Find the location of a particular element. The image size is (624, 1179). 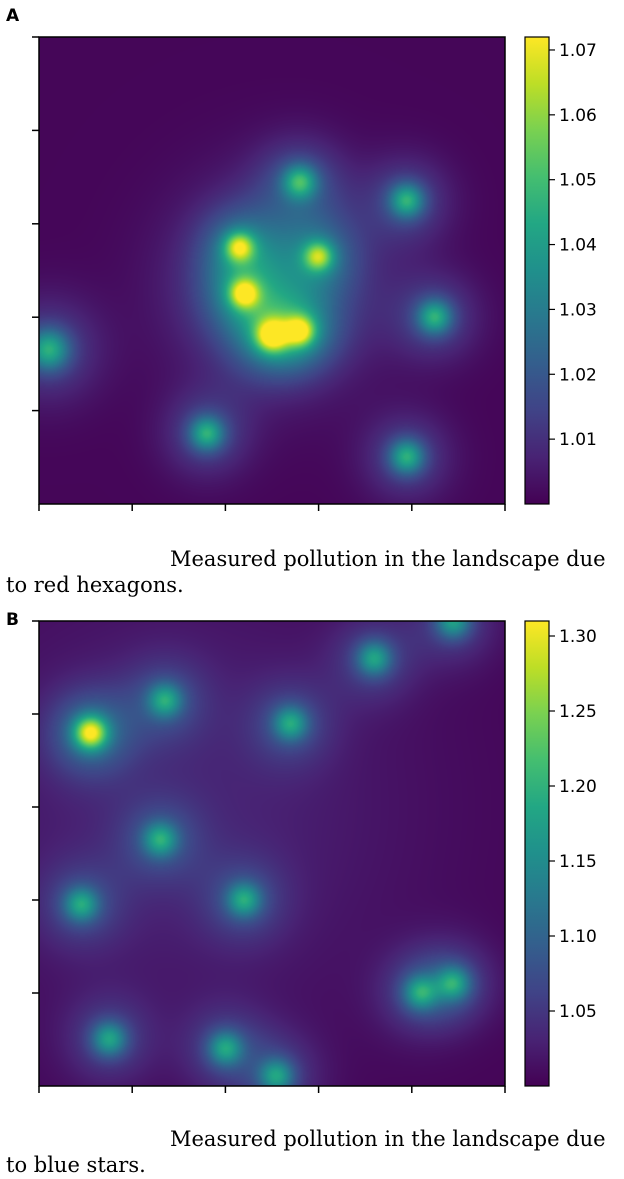

colorbar-tick-label: 1.07 is located at coordinates (578, 51).